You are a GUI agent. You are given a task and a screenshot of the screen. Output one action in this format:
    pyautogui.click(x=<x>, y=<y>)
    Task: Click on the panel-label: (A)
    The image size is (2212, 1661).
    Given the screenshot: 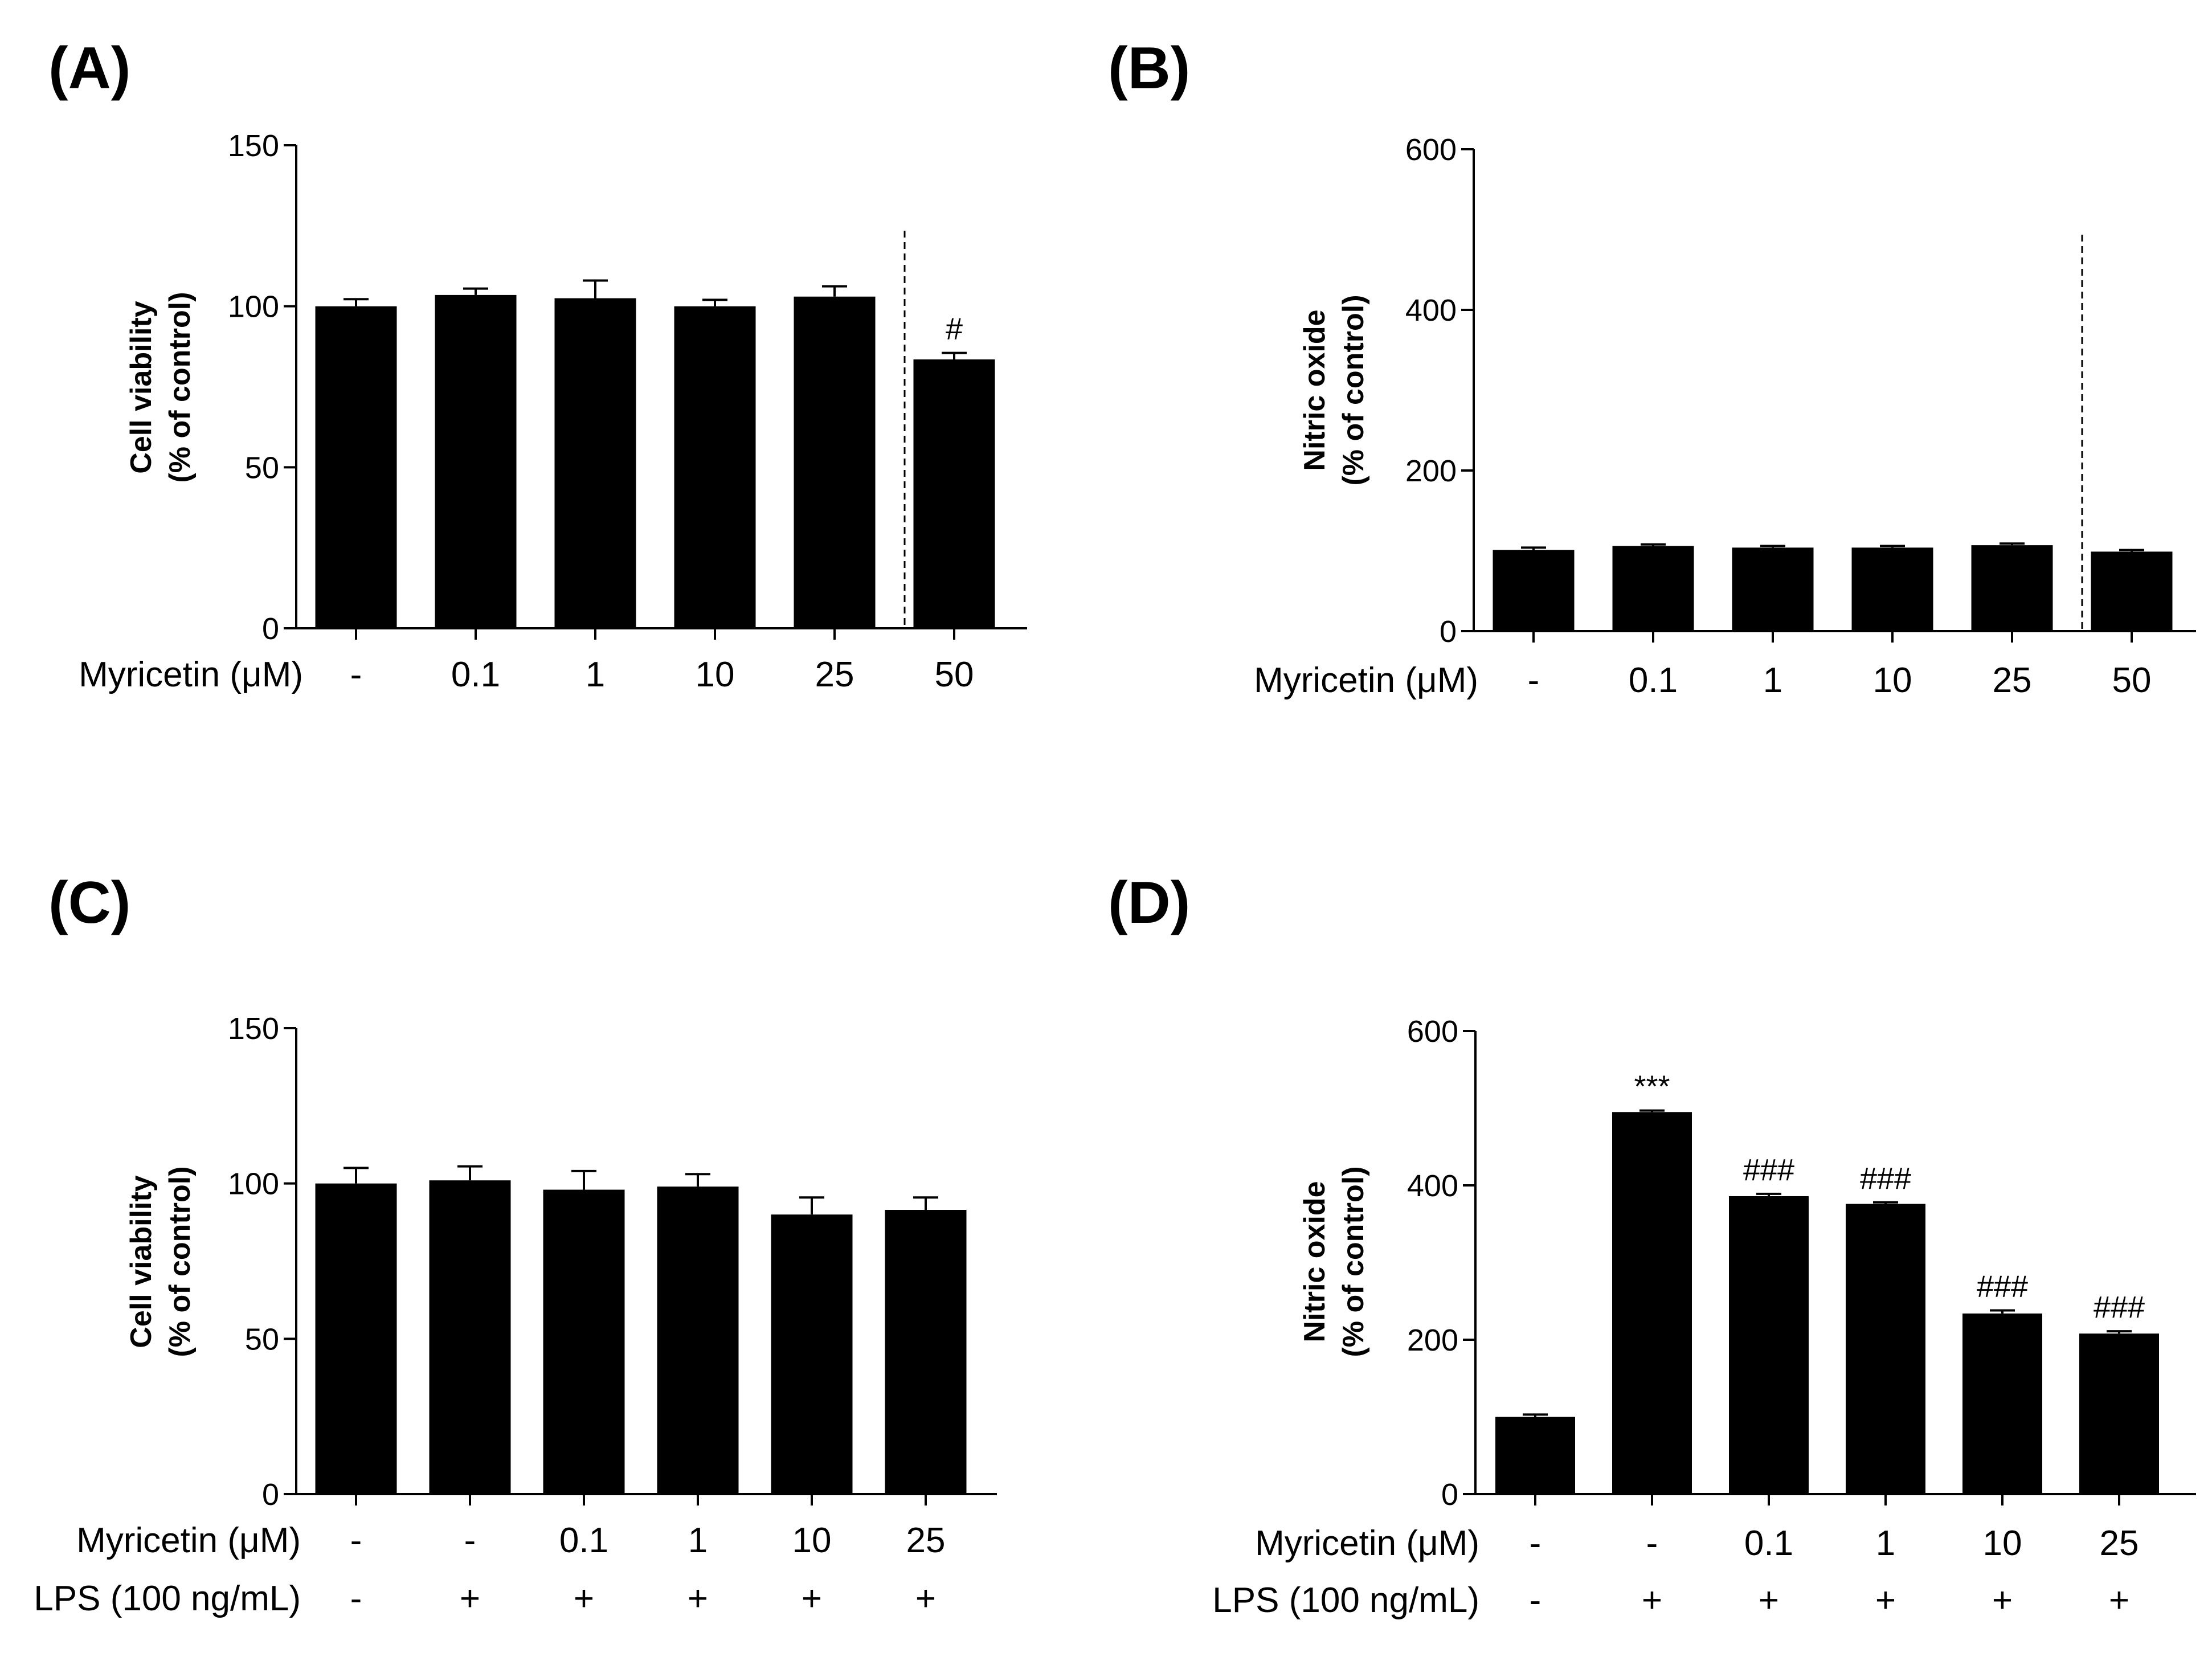 What is the action you would take?
    pyautogui.click(x=89, y=68)
    